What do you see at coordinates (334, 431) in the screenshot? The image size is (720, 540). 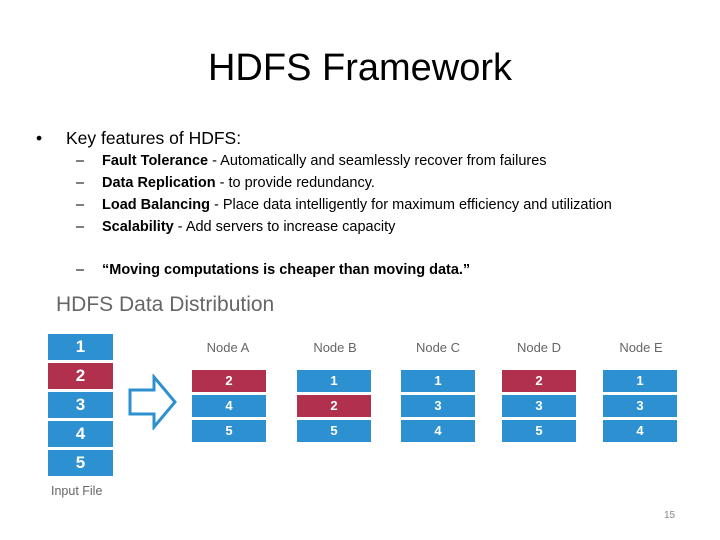 I see `node-b-block: 5` at bounding box center [334, 431].